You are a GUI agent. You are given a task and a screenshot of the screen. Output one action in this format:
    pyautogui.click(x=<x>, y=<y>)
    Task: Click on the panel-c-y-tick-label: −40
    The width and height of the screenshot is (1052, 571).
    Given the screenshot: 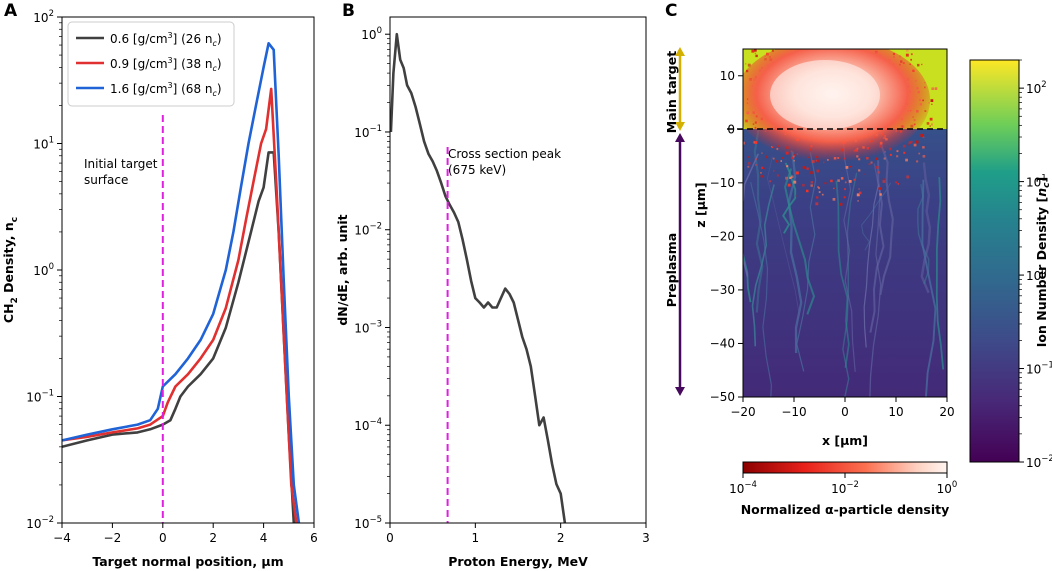 What is the action you would take?
    pyautogui.click(x=722, y=343)
    